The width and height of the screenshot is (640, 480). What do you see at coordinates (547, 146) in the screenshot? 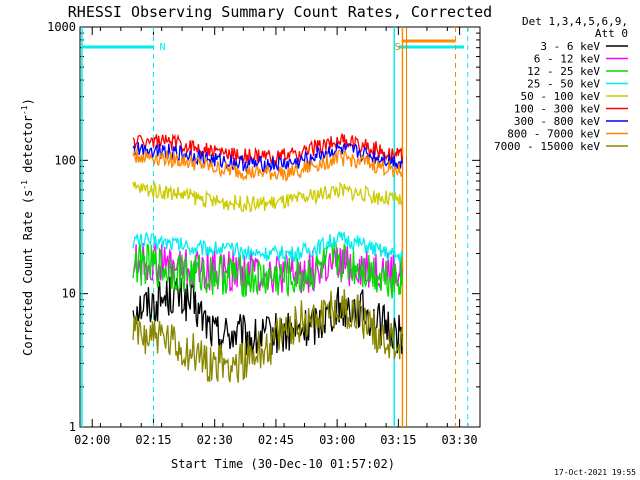
I see `legend-label-9: 7000 - 15000 keV` at bounding box center [547, 146].